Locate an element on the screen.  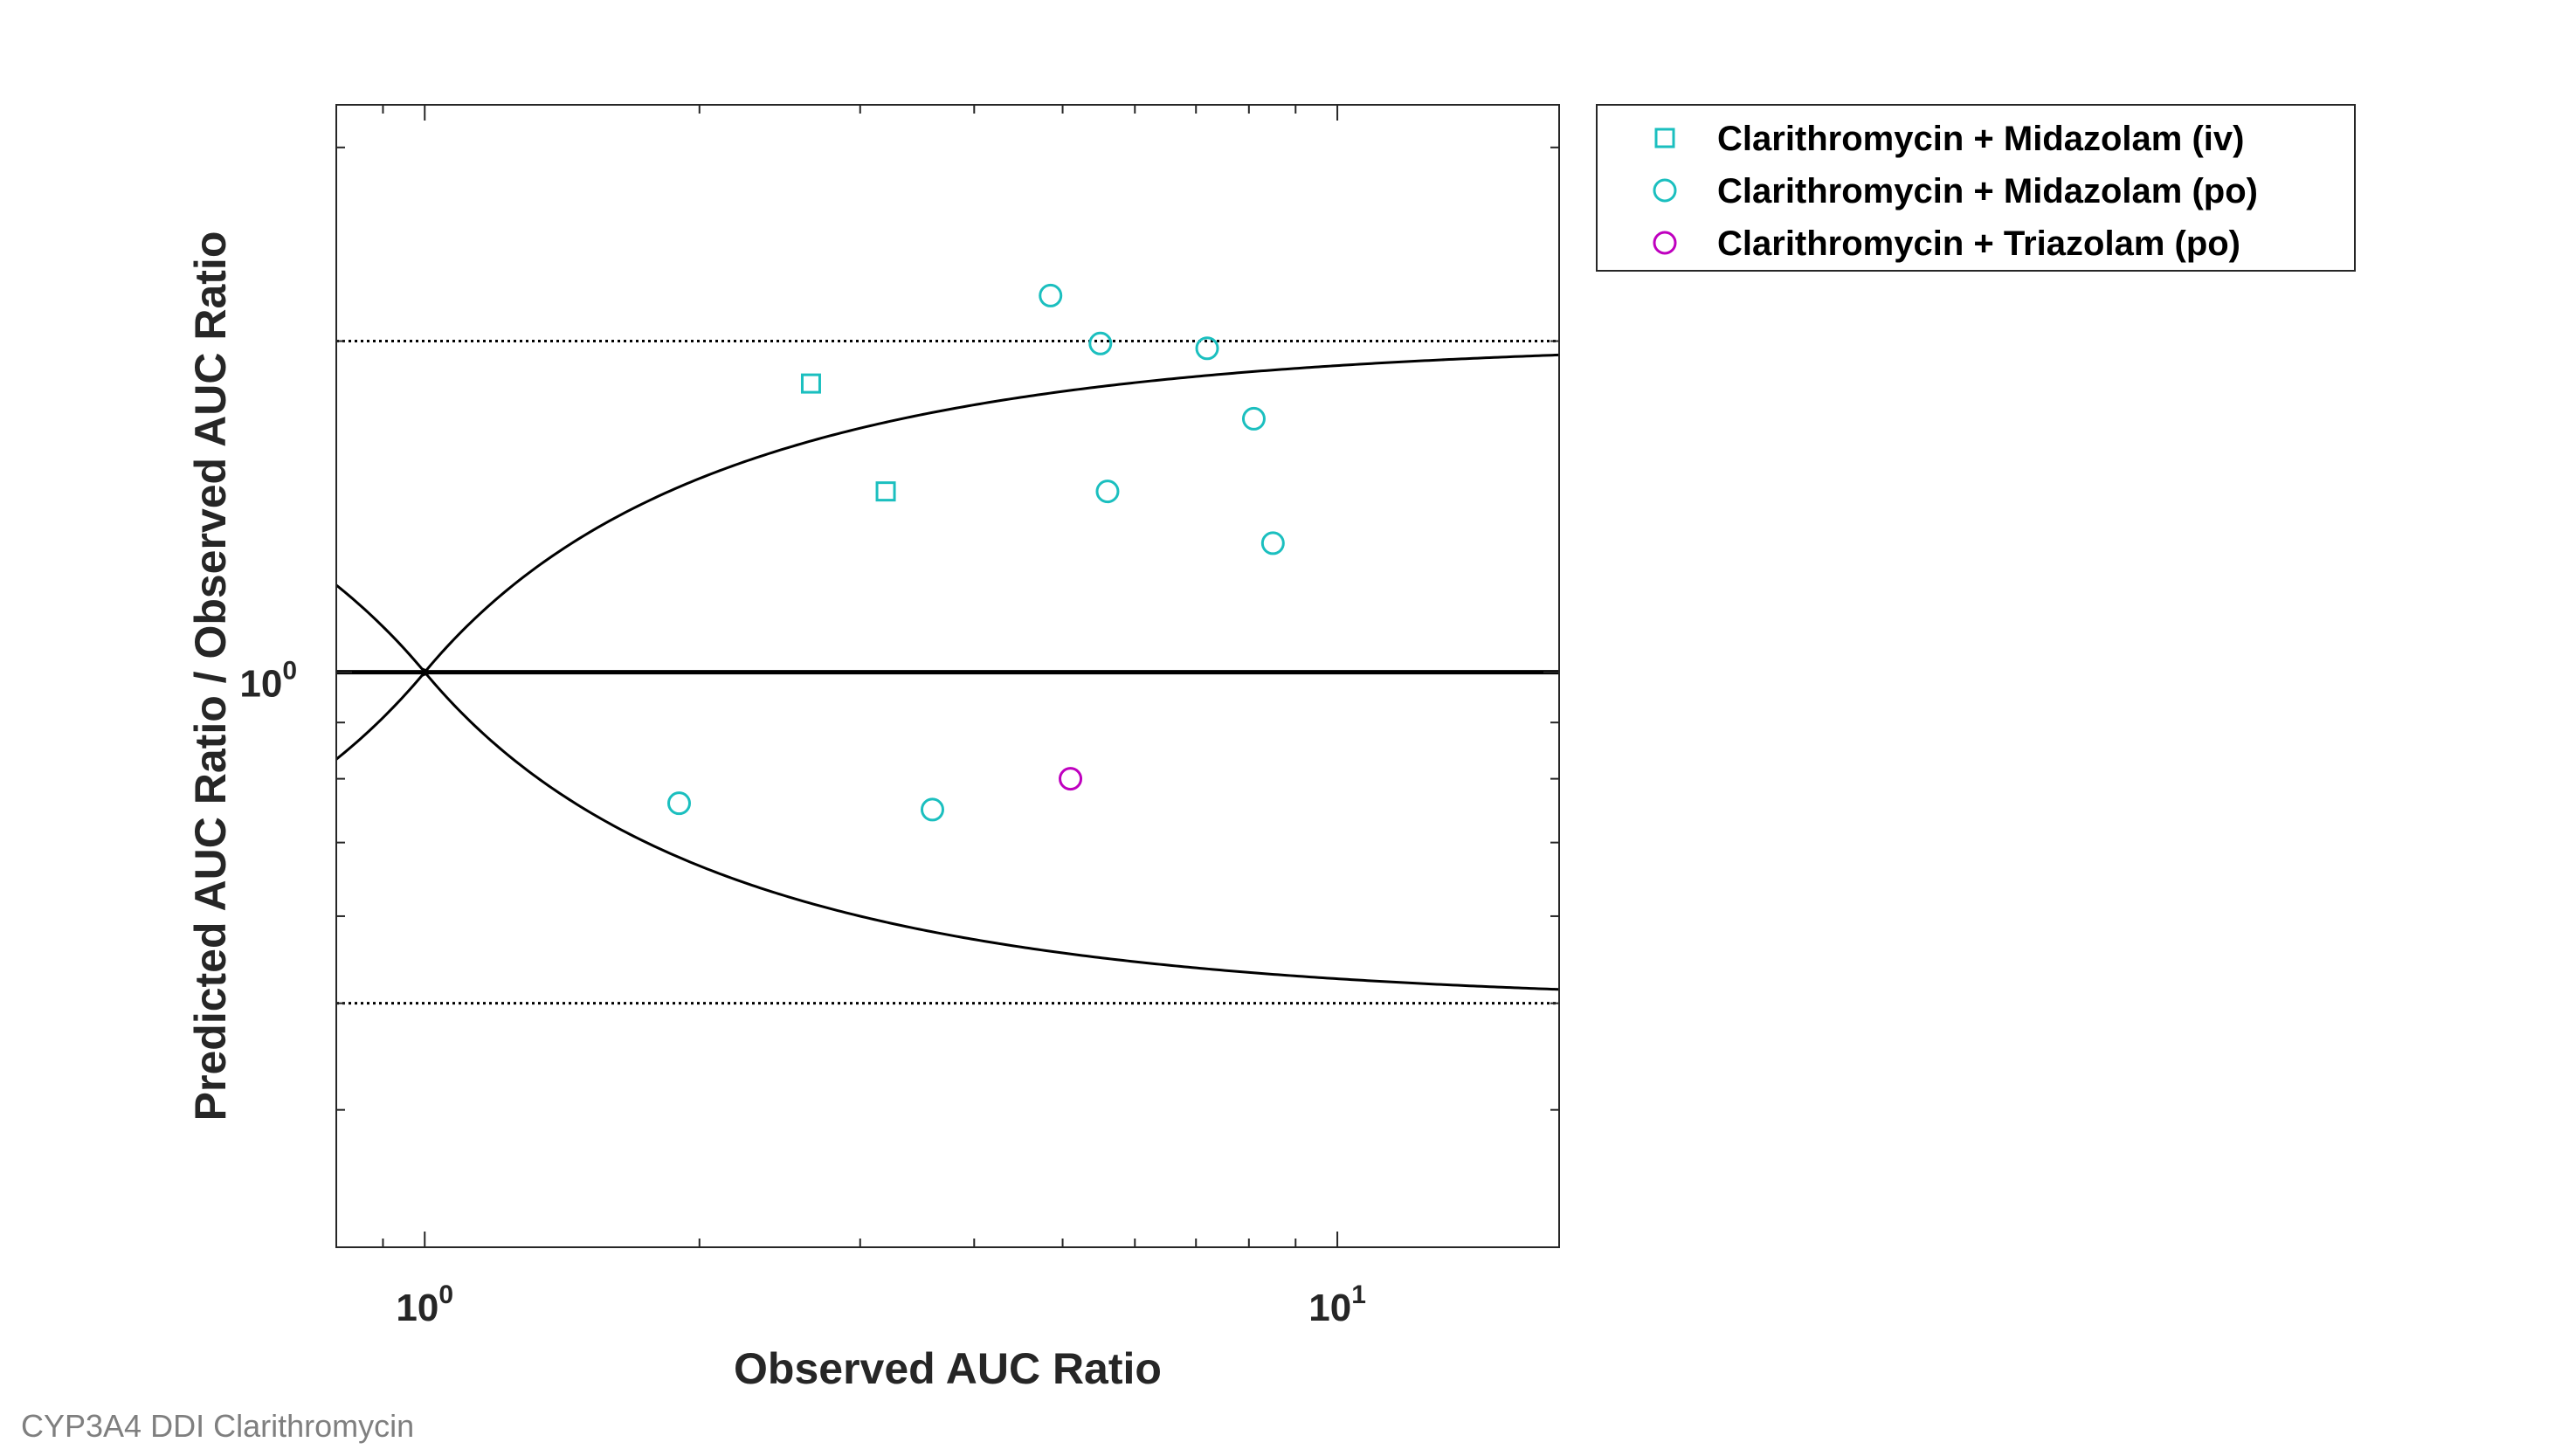
y-axis-title: Predicted AUC Ratio / Observed AUC Ratio is located at coordinates (210, 676).